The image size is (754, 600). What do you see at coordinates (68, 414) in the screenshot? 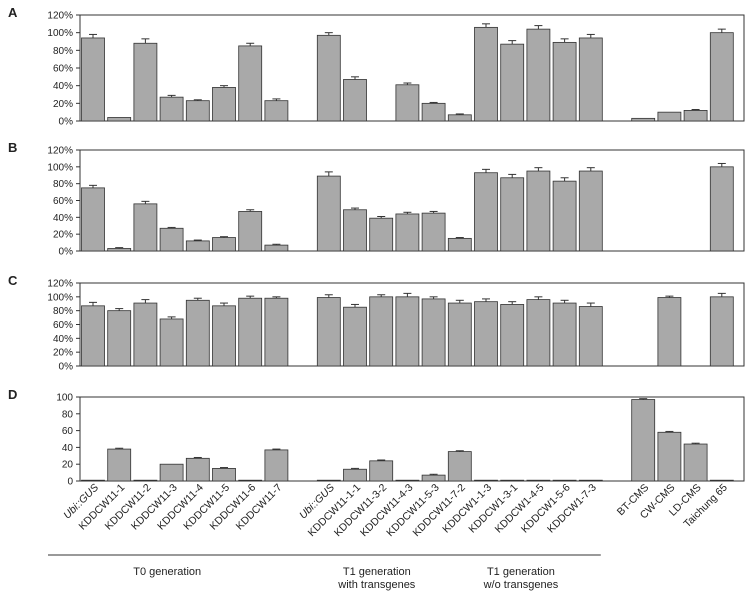
I see `y-tick-label: 80` at bounding box center [68, 414].